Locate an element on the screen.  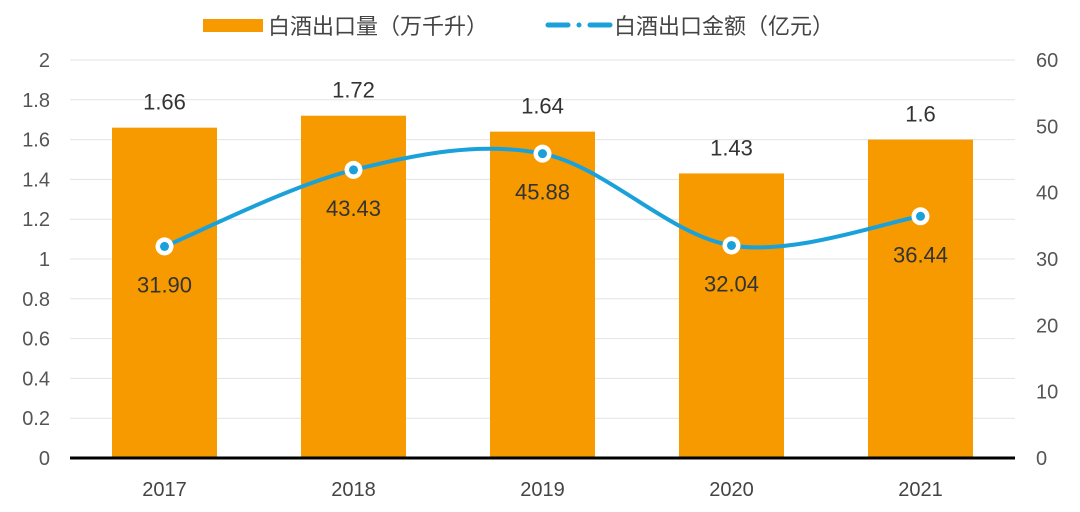
bar-data-label: 1.66 is located at coordinates (164, 102).